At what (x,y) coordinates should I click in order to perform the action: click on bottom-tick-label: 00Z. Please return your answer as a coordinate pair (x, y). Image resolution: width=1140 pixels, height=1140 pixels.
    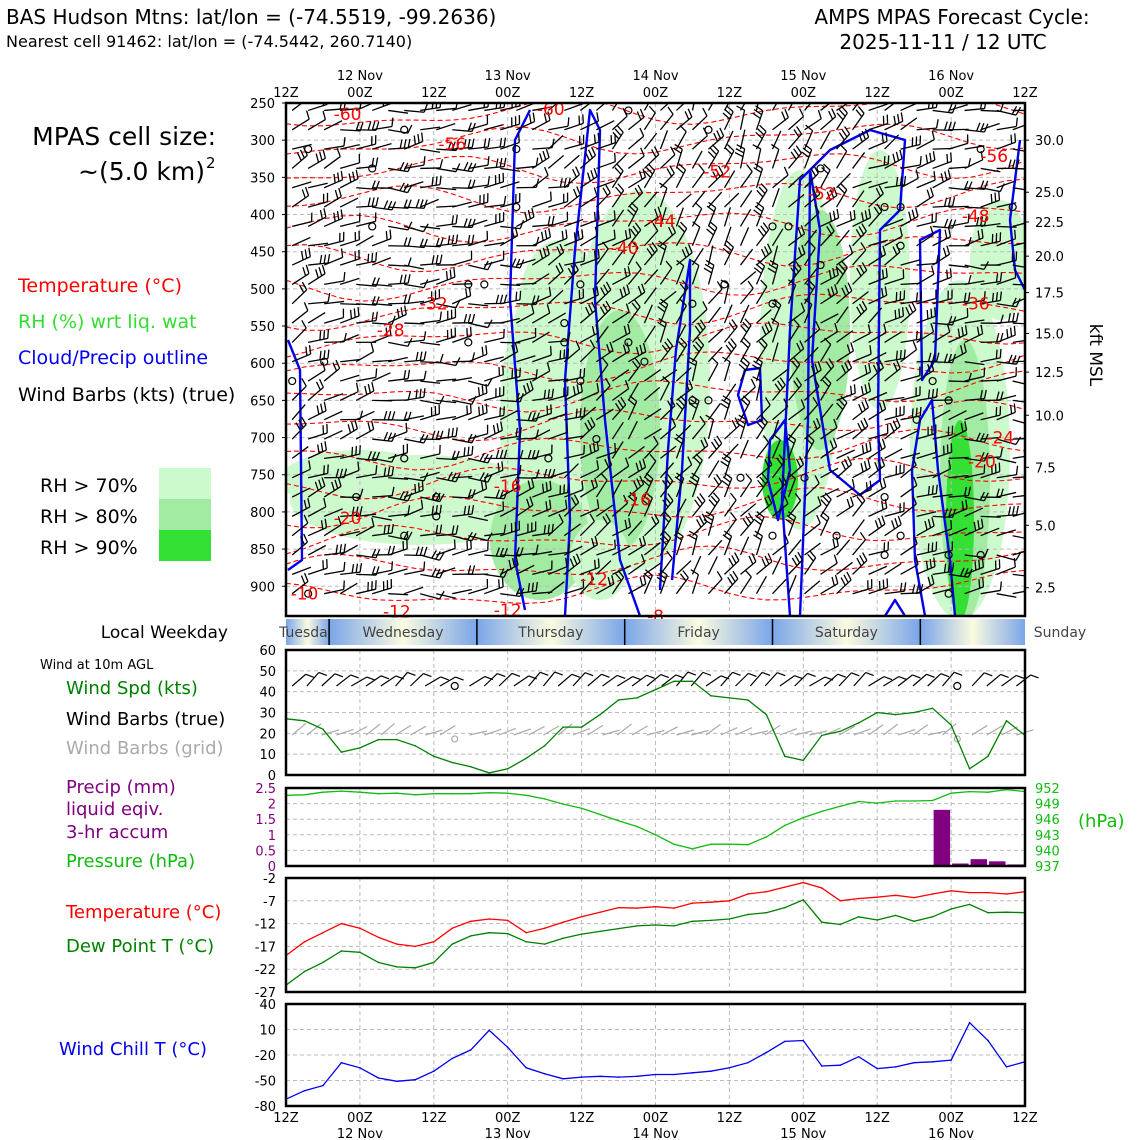
    Looking at the image, I should click on (656, 1118).